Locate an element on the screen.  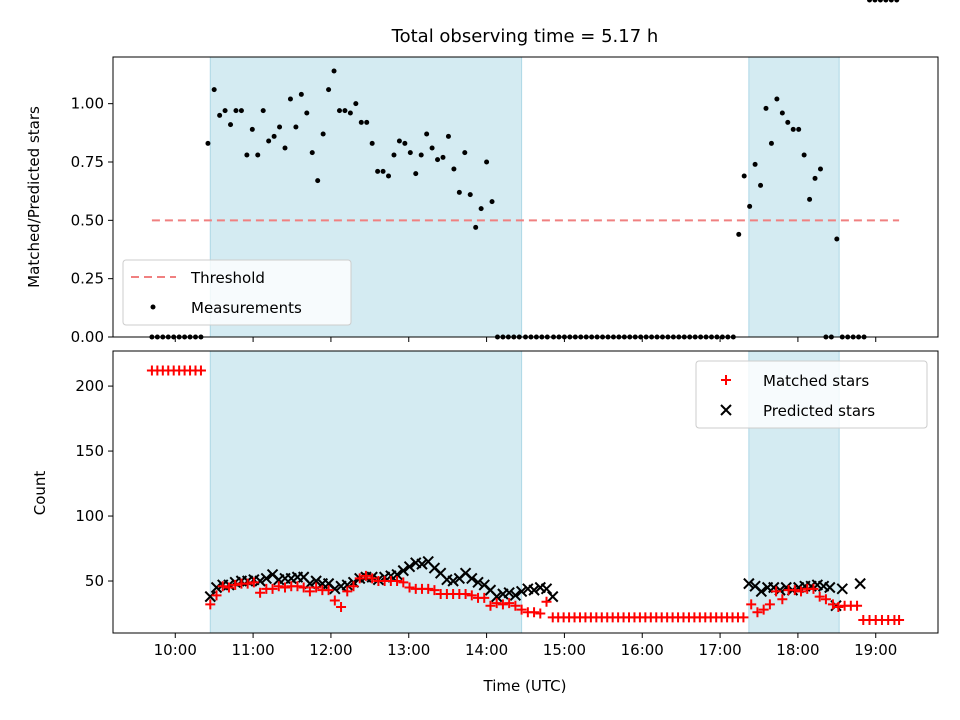
ratio-axis-title: Matched/Predicted stars is located at coordinates (34, 197).